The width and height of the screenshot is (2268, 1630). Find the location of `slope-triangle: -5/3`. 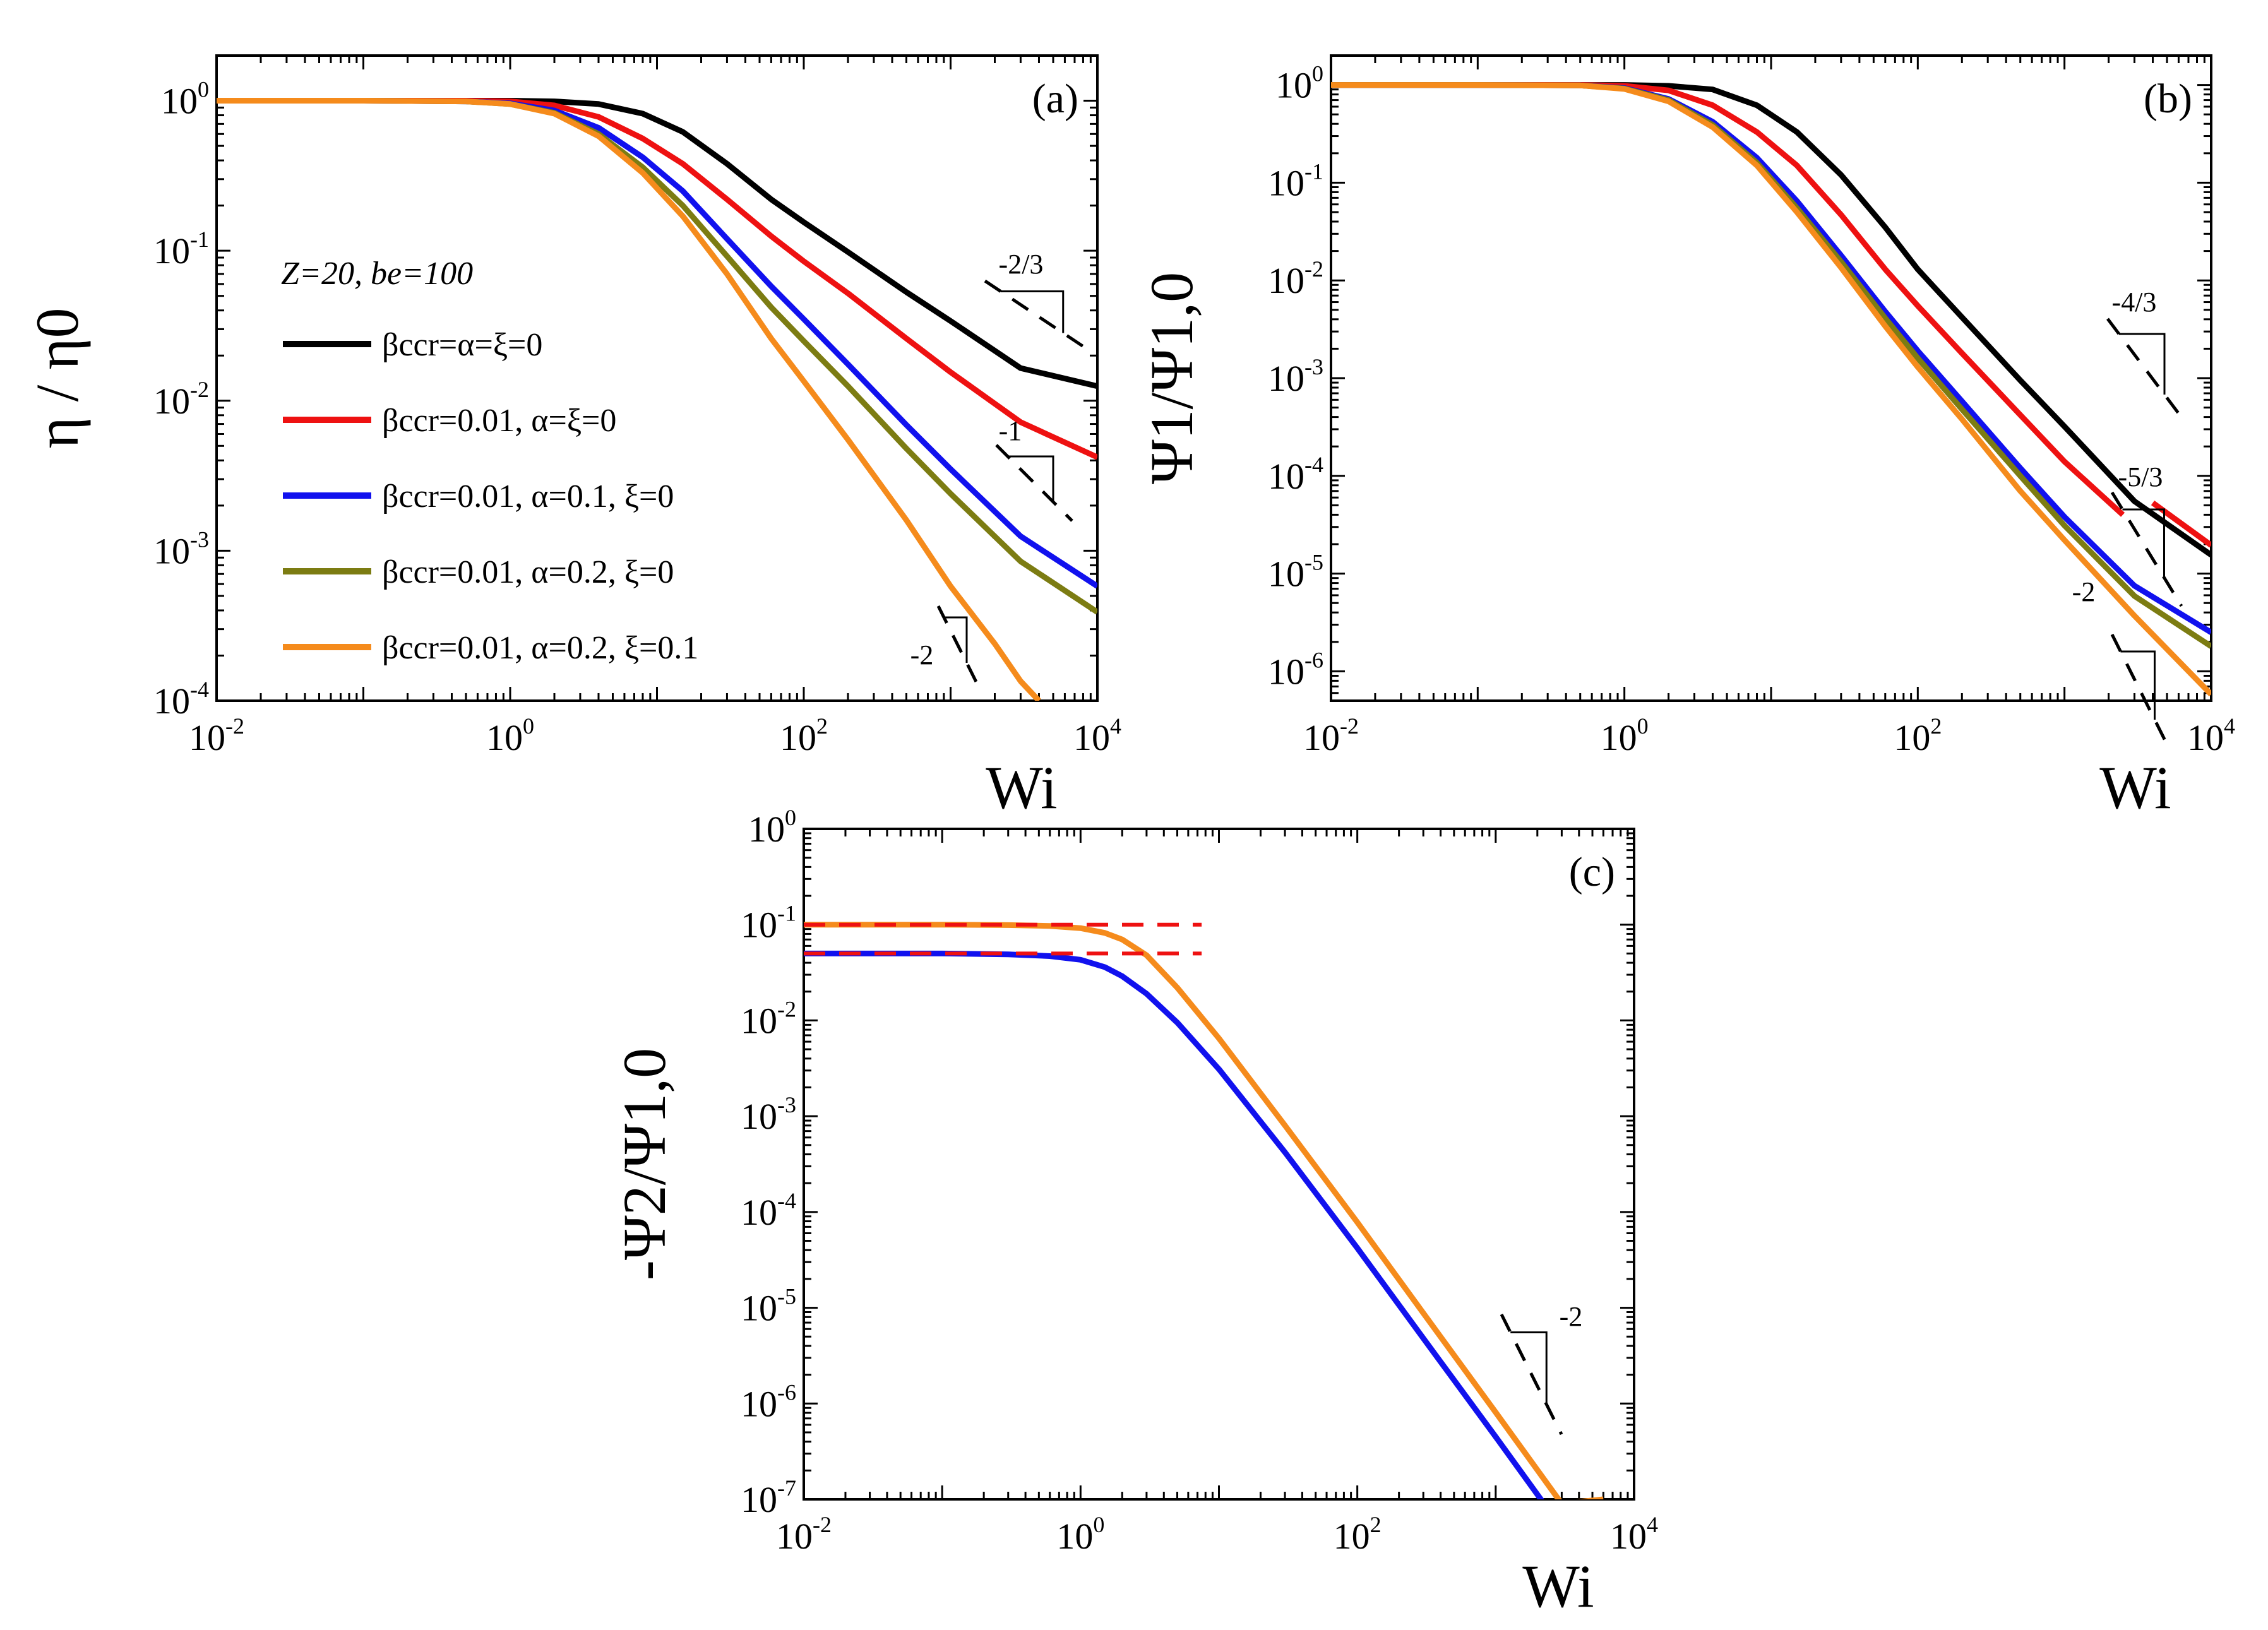

slope-triangle: -5/3 is located at coordinates (2146, 534).